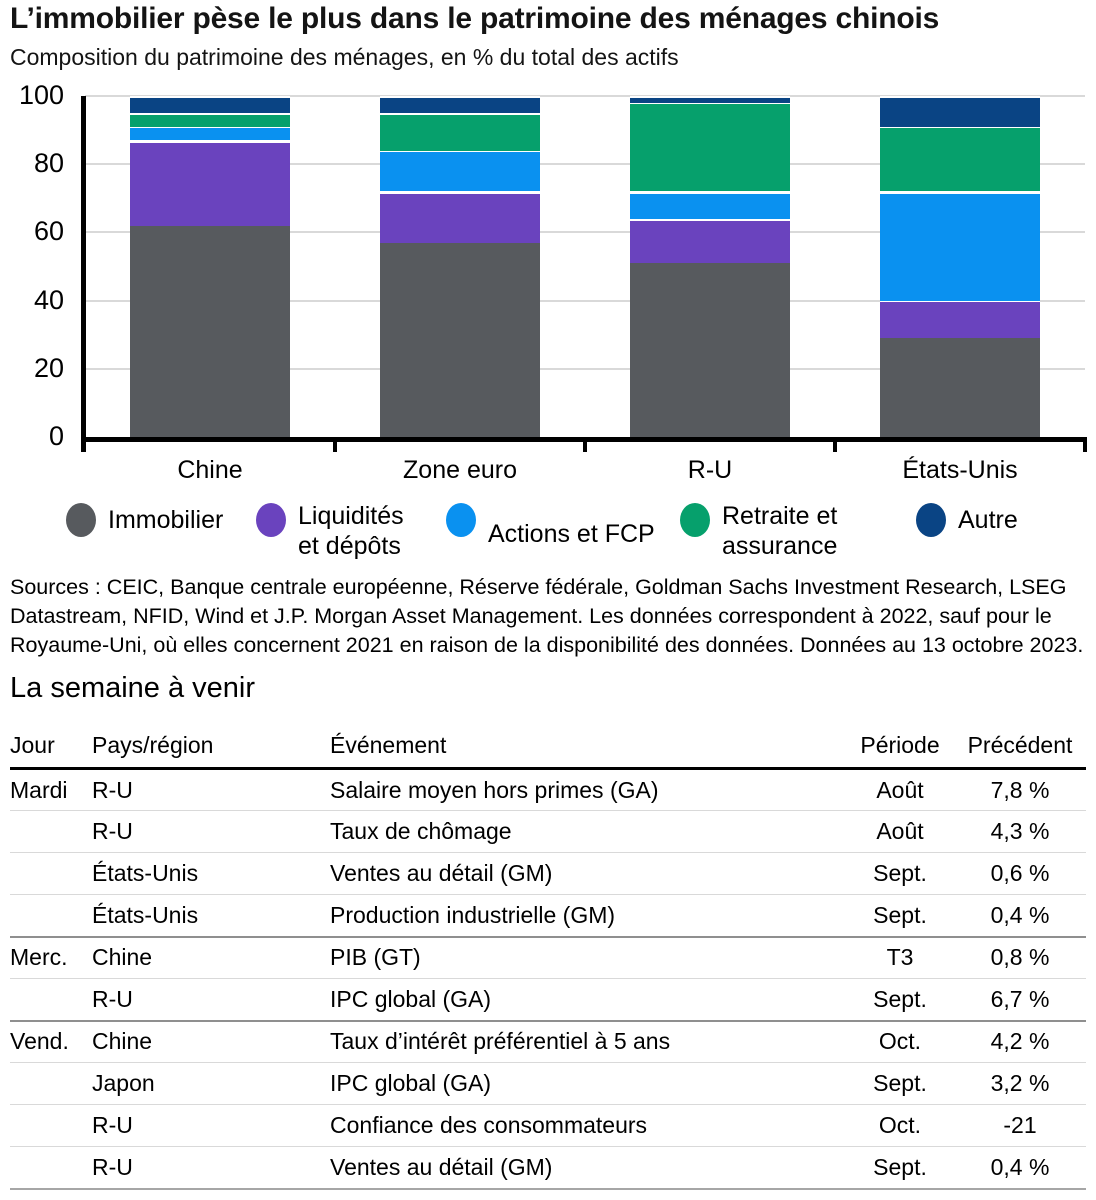  Describe the element at coordinates (1020, 1041) in the screenshot. I see `calendar-cell-precedent: 4,2 %` at that location.